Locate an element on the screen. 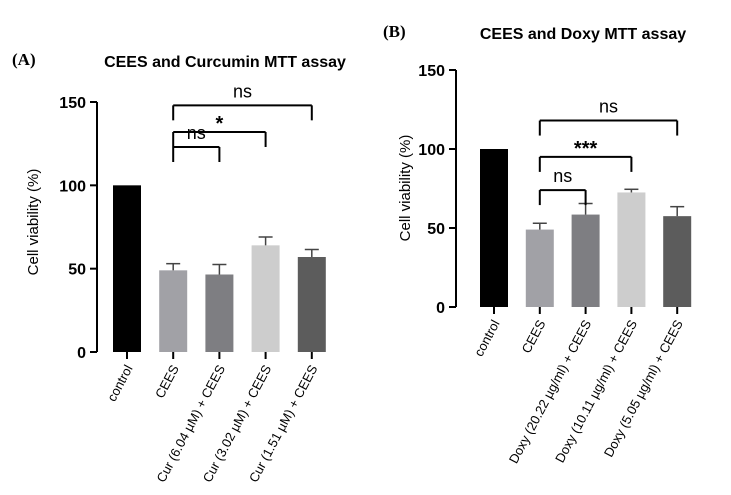  y-tick-label-b: 100 is located at coordinates (431, 150).